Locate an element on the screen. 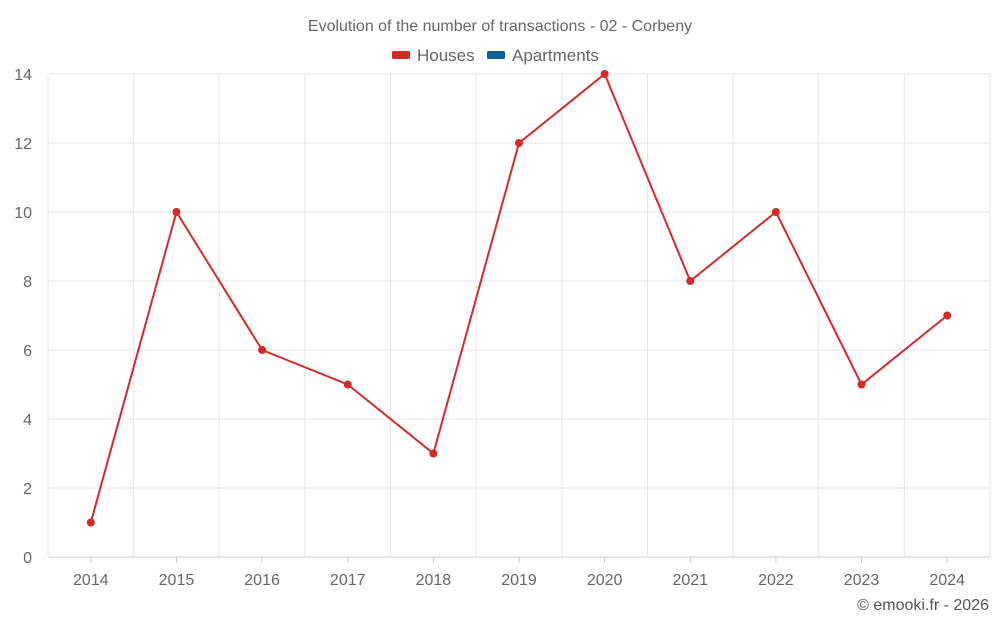 The image size is (1000, 625). legend-item-apartments: Apartments is located at coordinates (543, 55).